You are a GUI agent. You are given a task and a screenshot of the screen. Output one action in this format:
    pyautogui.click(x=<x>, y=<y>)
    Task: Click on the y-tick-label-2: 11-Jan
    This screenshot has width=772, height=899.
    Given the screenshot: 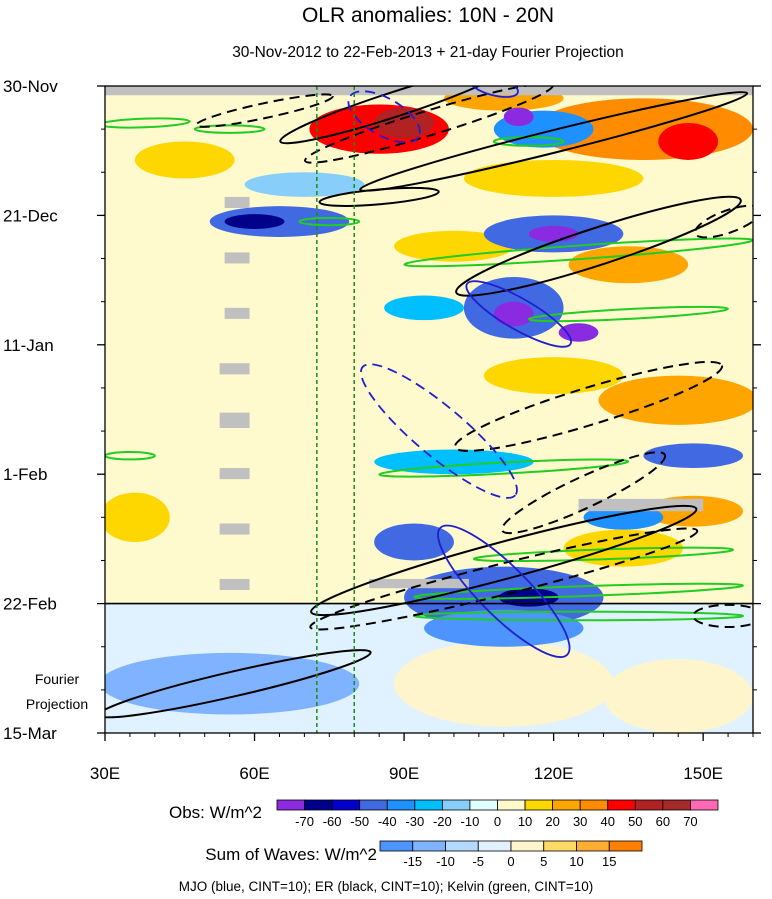 What is the action you would take?
    pyautogui.click(x=28, y=345)
    